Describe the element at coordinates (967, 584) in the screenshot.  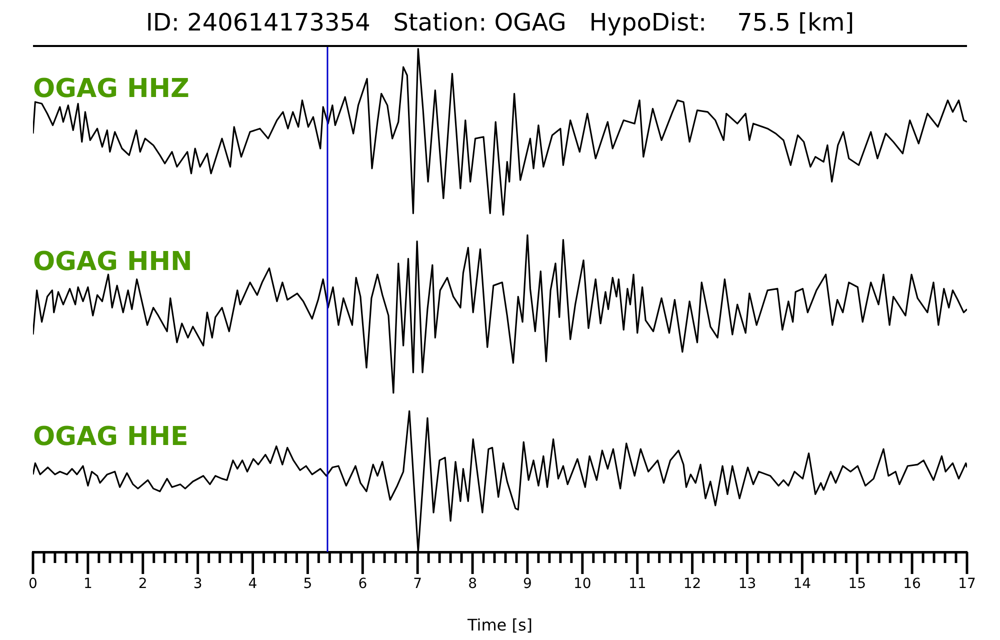
I see `x-tick-label: 17` at that location.